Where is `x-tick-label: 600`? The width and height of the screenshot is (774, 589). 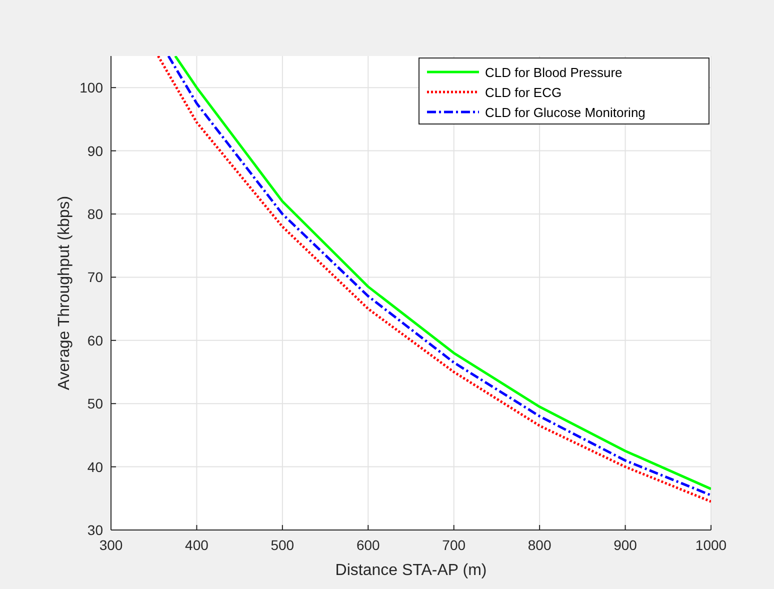 x-tick-label: 600 is located at coordinates (368, 545).